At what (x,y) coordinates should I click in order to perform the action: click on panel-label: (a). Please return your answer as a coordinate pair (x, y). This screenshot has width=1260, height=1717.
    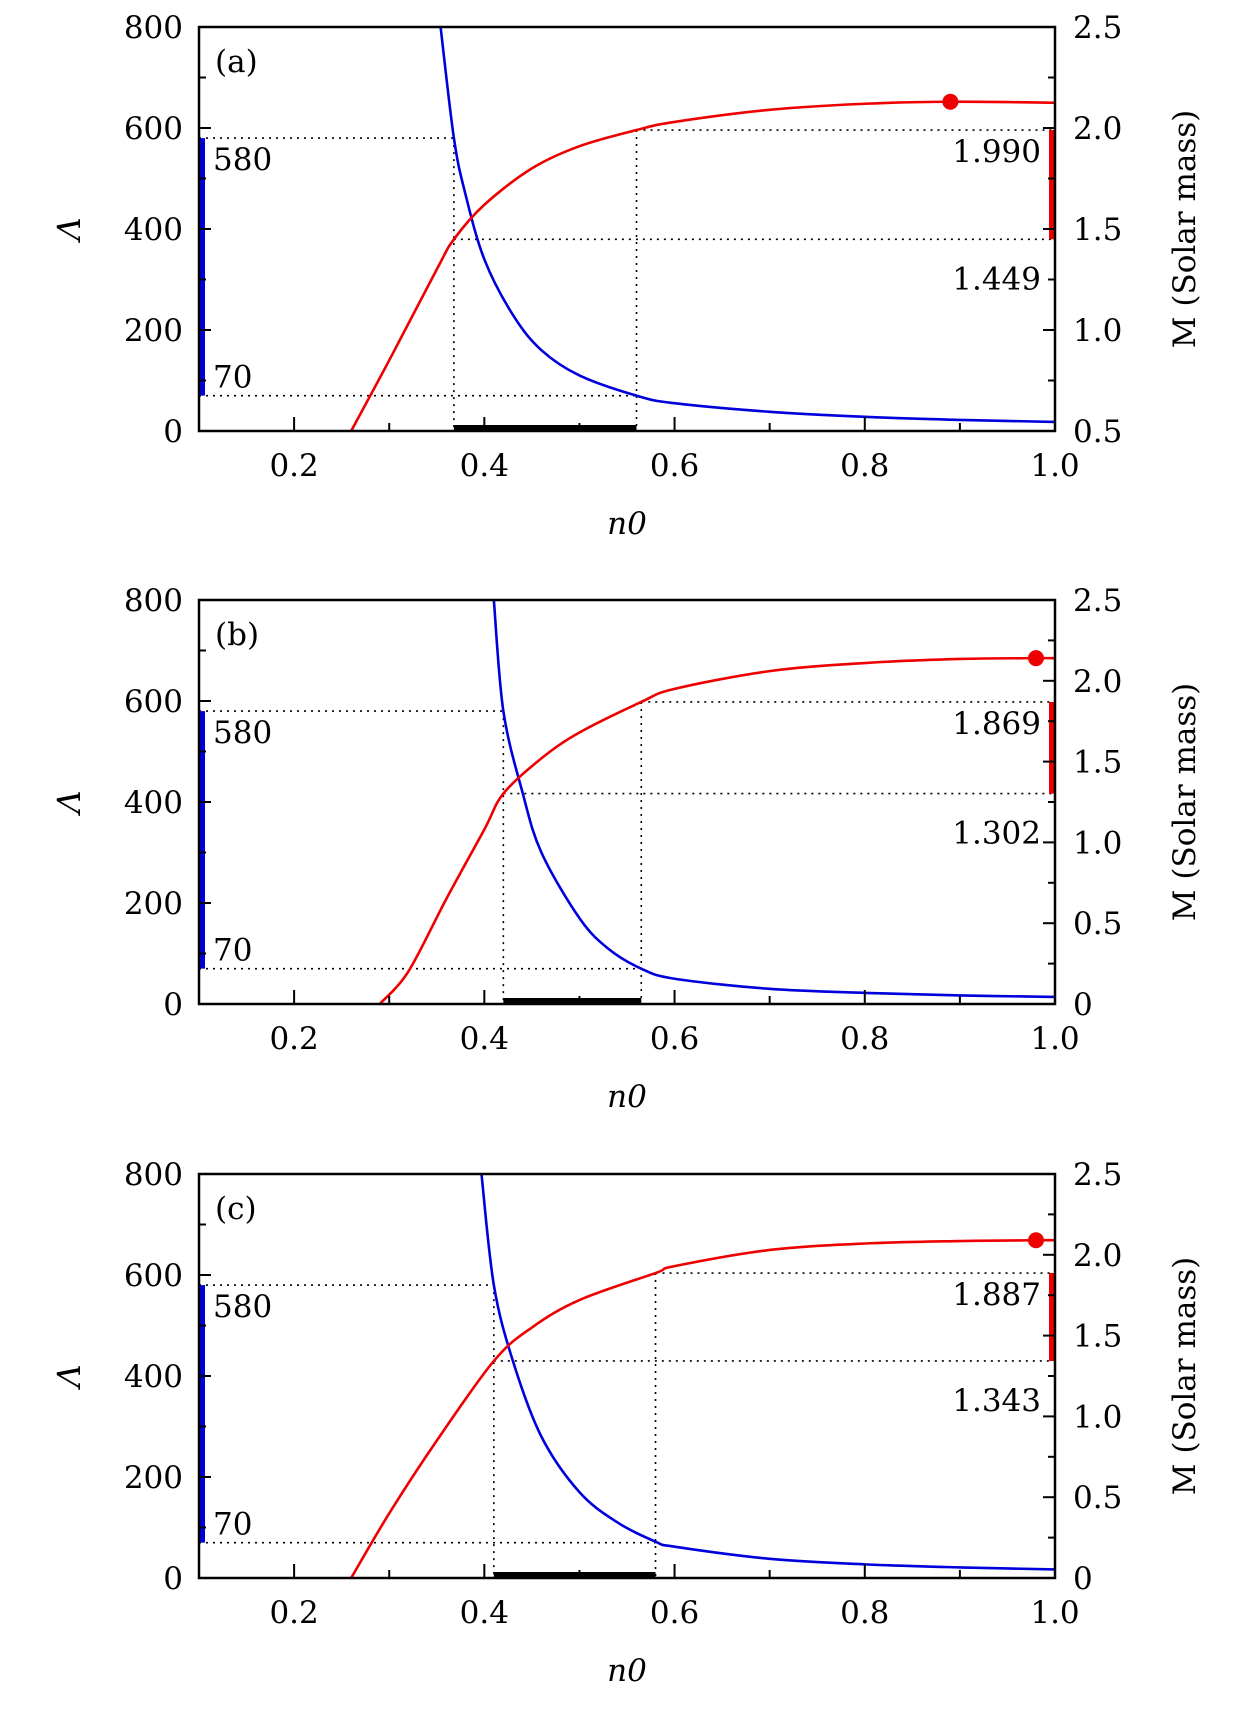
    Looking at the image, I should click on (236, 62).